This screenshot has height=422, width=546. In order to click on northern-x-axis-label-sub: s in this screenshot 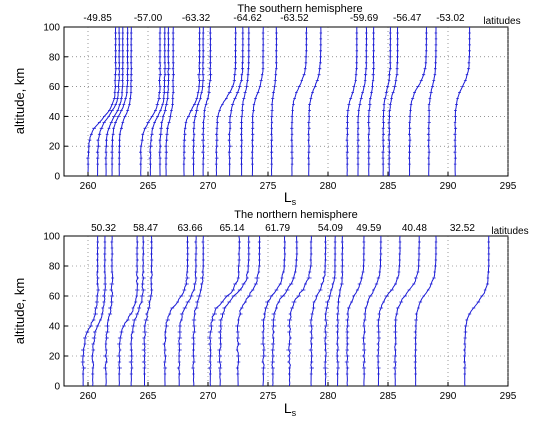, I will do `click(294, 413)`.